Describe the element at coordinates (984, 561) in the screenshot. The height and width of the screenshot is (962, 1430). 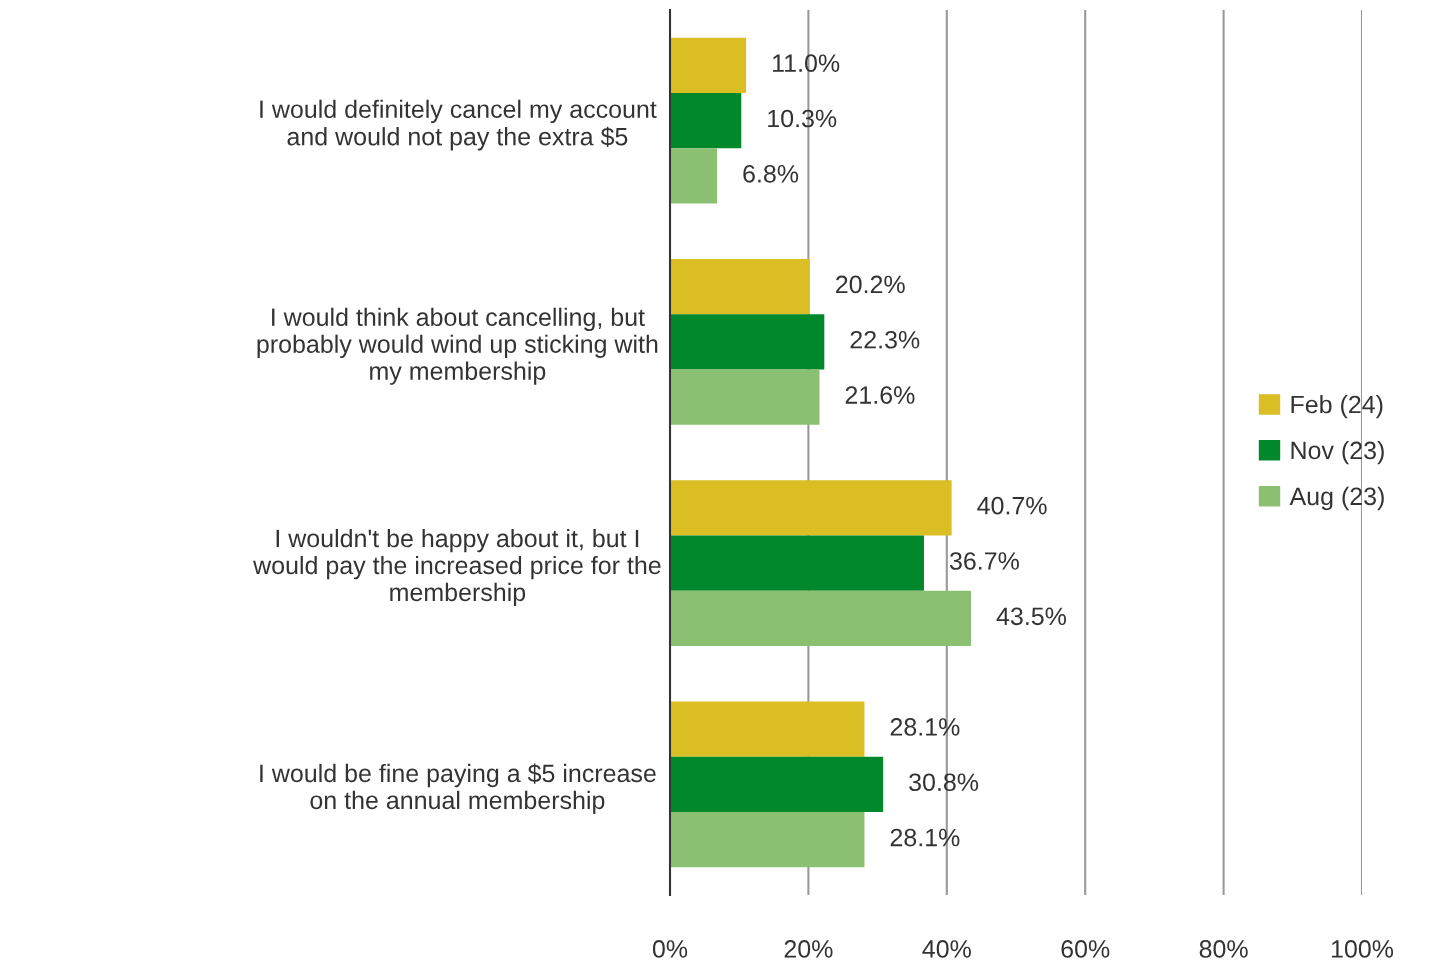
I see `data-label: 36.7%` at that location.